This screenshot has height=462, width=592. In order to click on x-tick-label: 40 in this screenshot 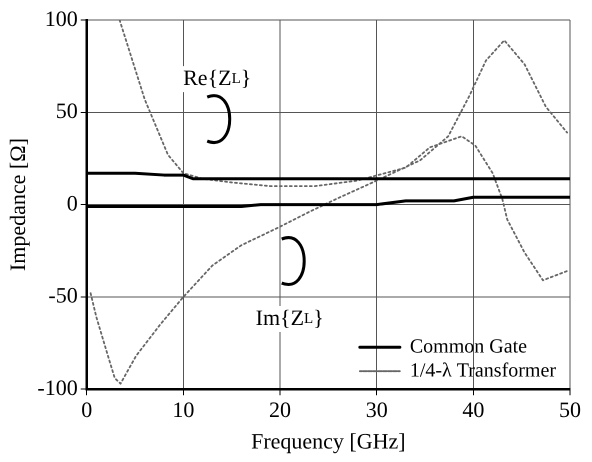, I will do `click(473, 409)`.